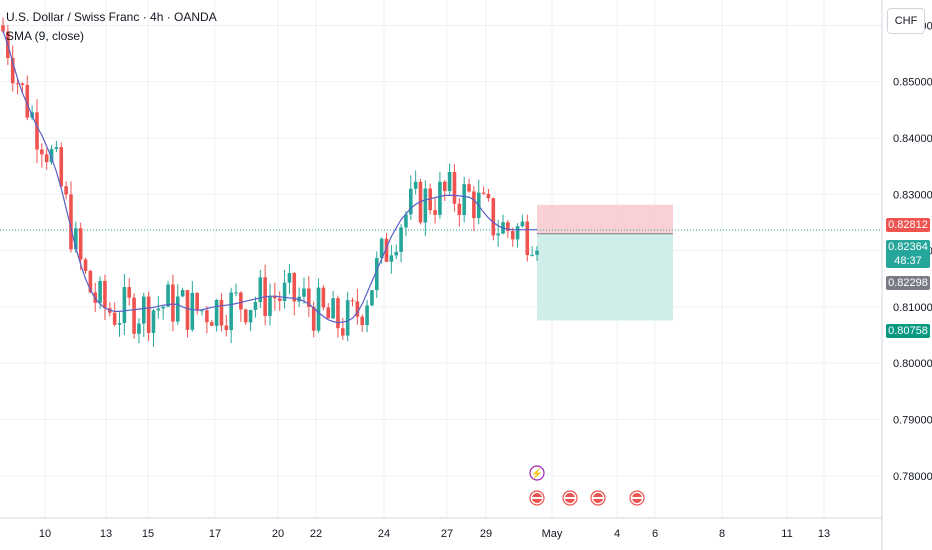  What do you see at coordinates (111, 17) in the screenshot?
I see `symbol-title: U.S. Dollar / Swiss Franc · 4h · OANDA` at bounding box center [111, 17].